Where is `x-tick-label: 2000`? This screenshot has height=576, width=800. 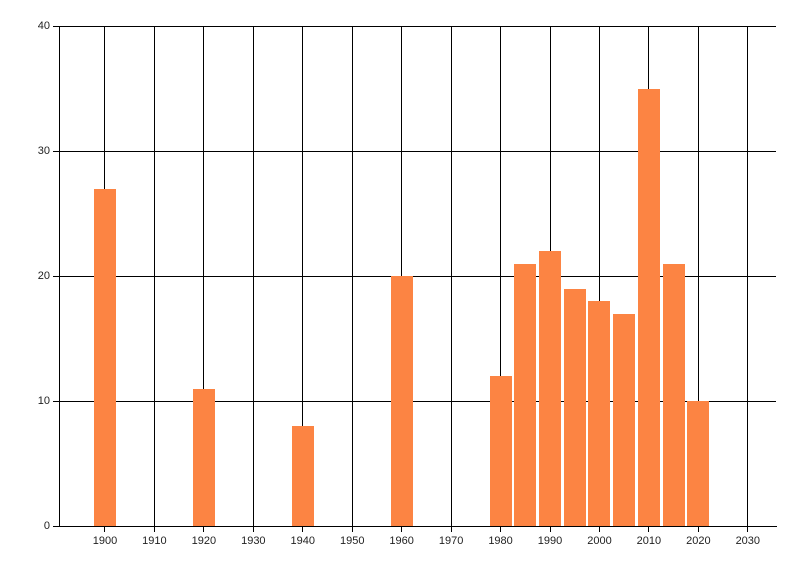
x-tick-label: 2000 is located at coordinates (599, 541).